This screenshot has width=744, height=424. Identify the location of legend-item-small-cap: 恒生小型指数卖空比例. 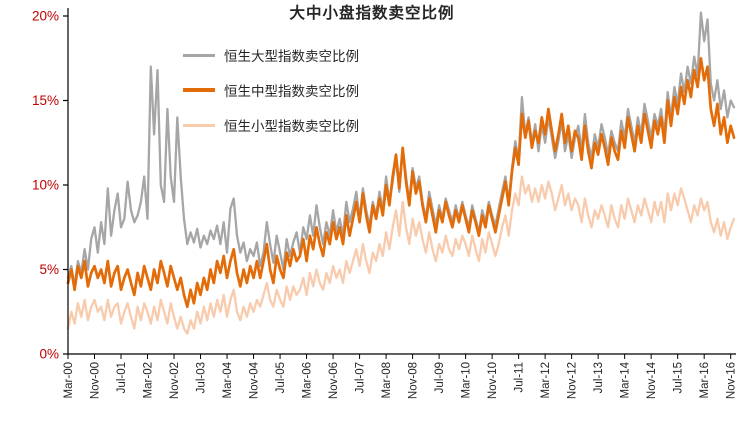
(271, 125).